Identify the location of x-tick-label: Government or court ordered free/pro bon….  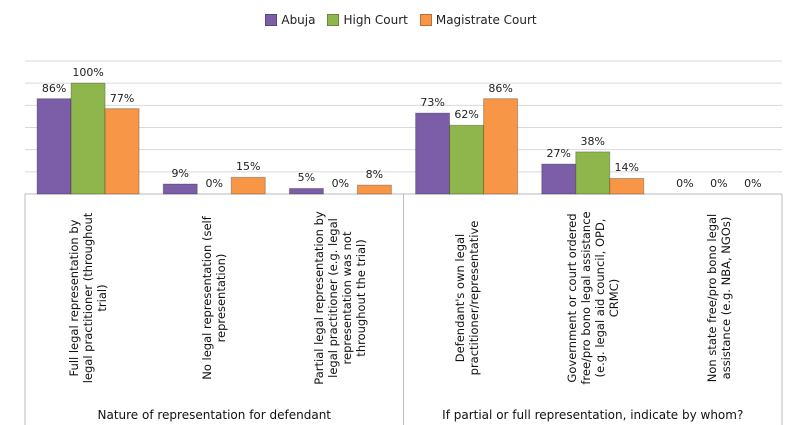
(592, 298).